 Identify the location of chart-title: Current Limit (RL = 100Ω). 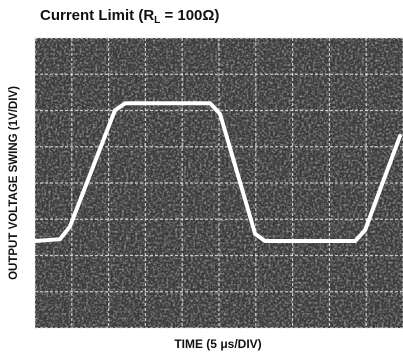
(129, 16).